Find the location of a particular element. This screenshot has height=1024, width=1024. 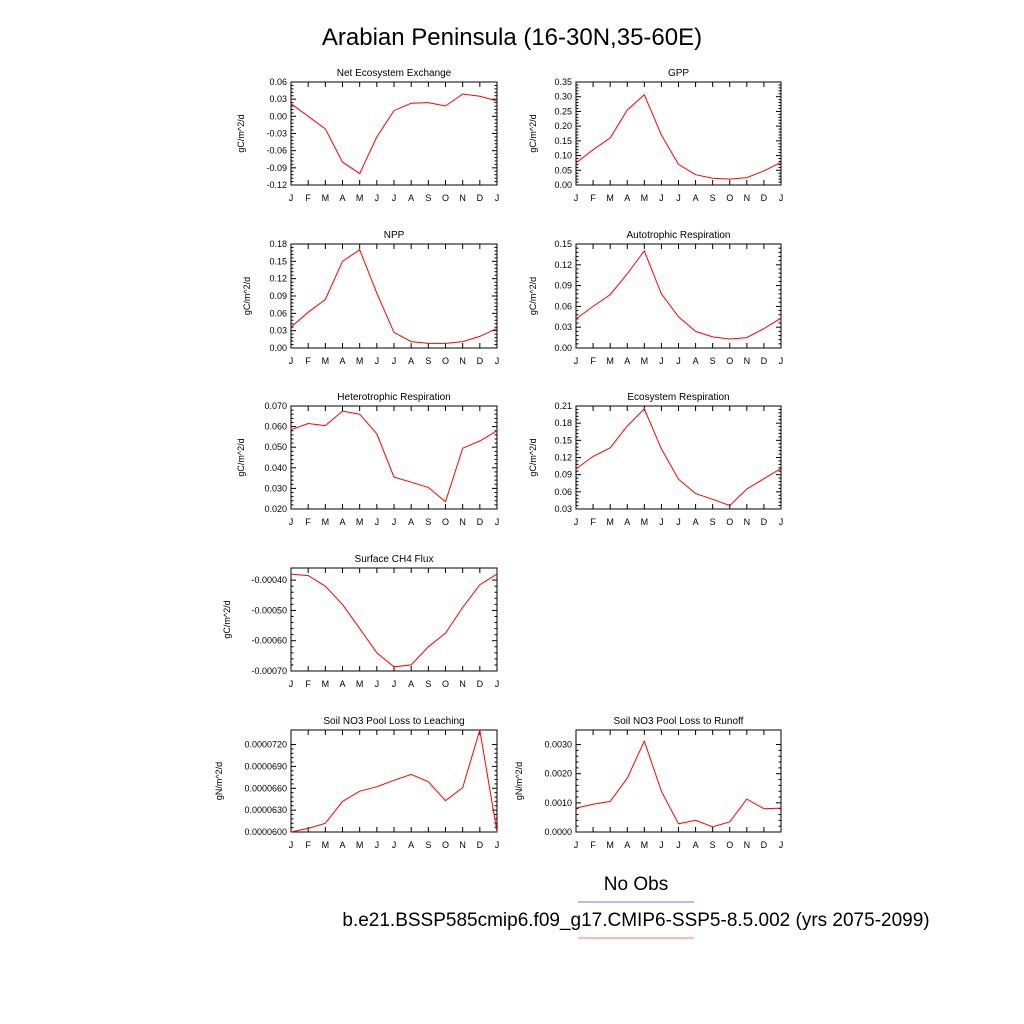

y-tick-label: 0.05 is located at coordinates (563, 170).